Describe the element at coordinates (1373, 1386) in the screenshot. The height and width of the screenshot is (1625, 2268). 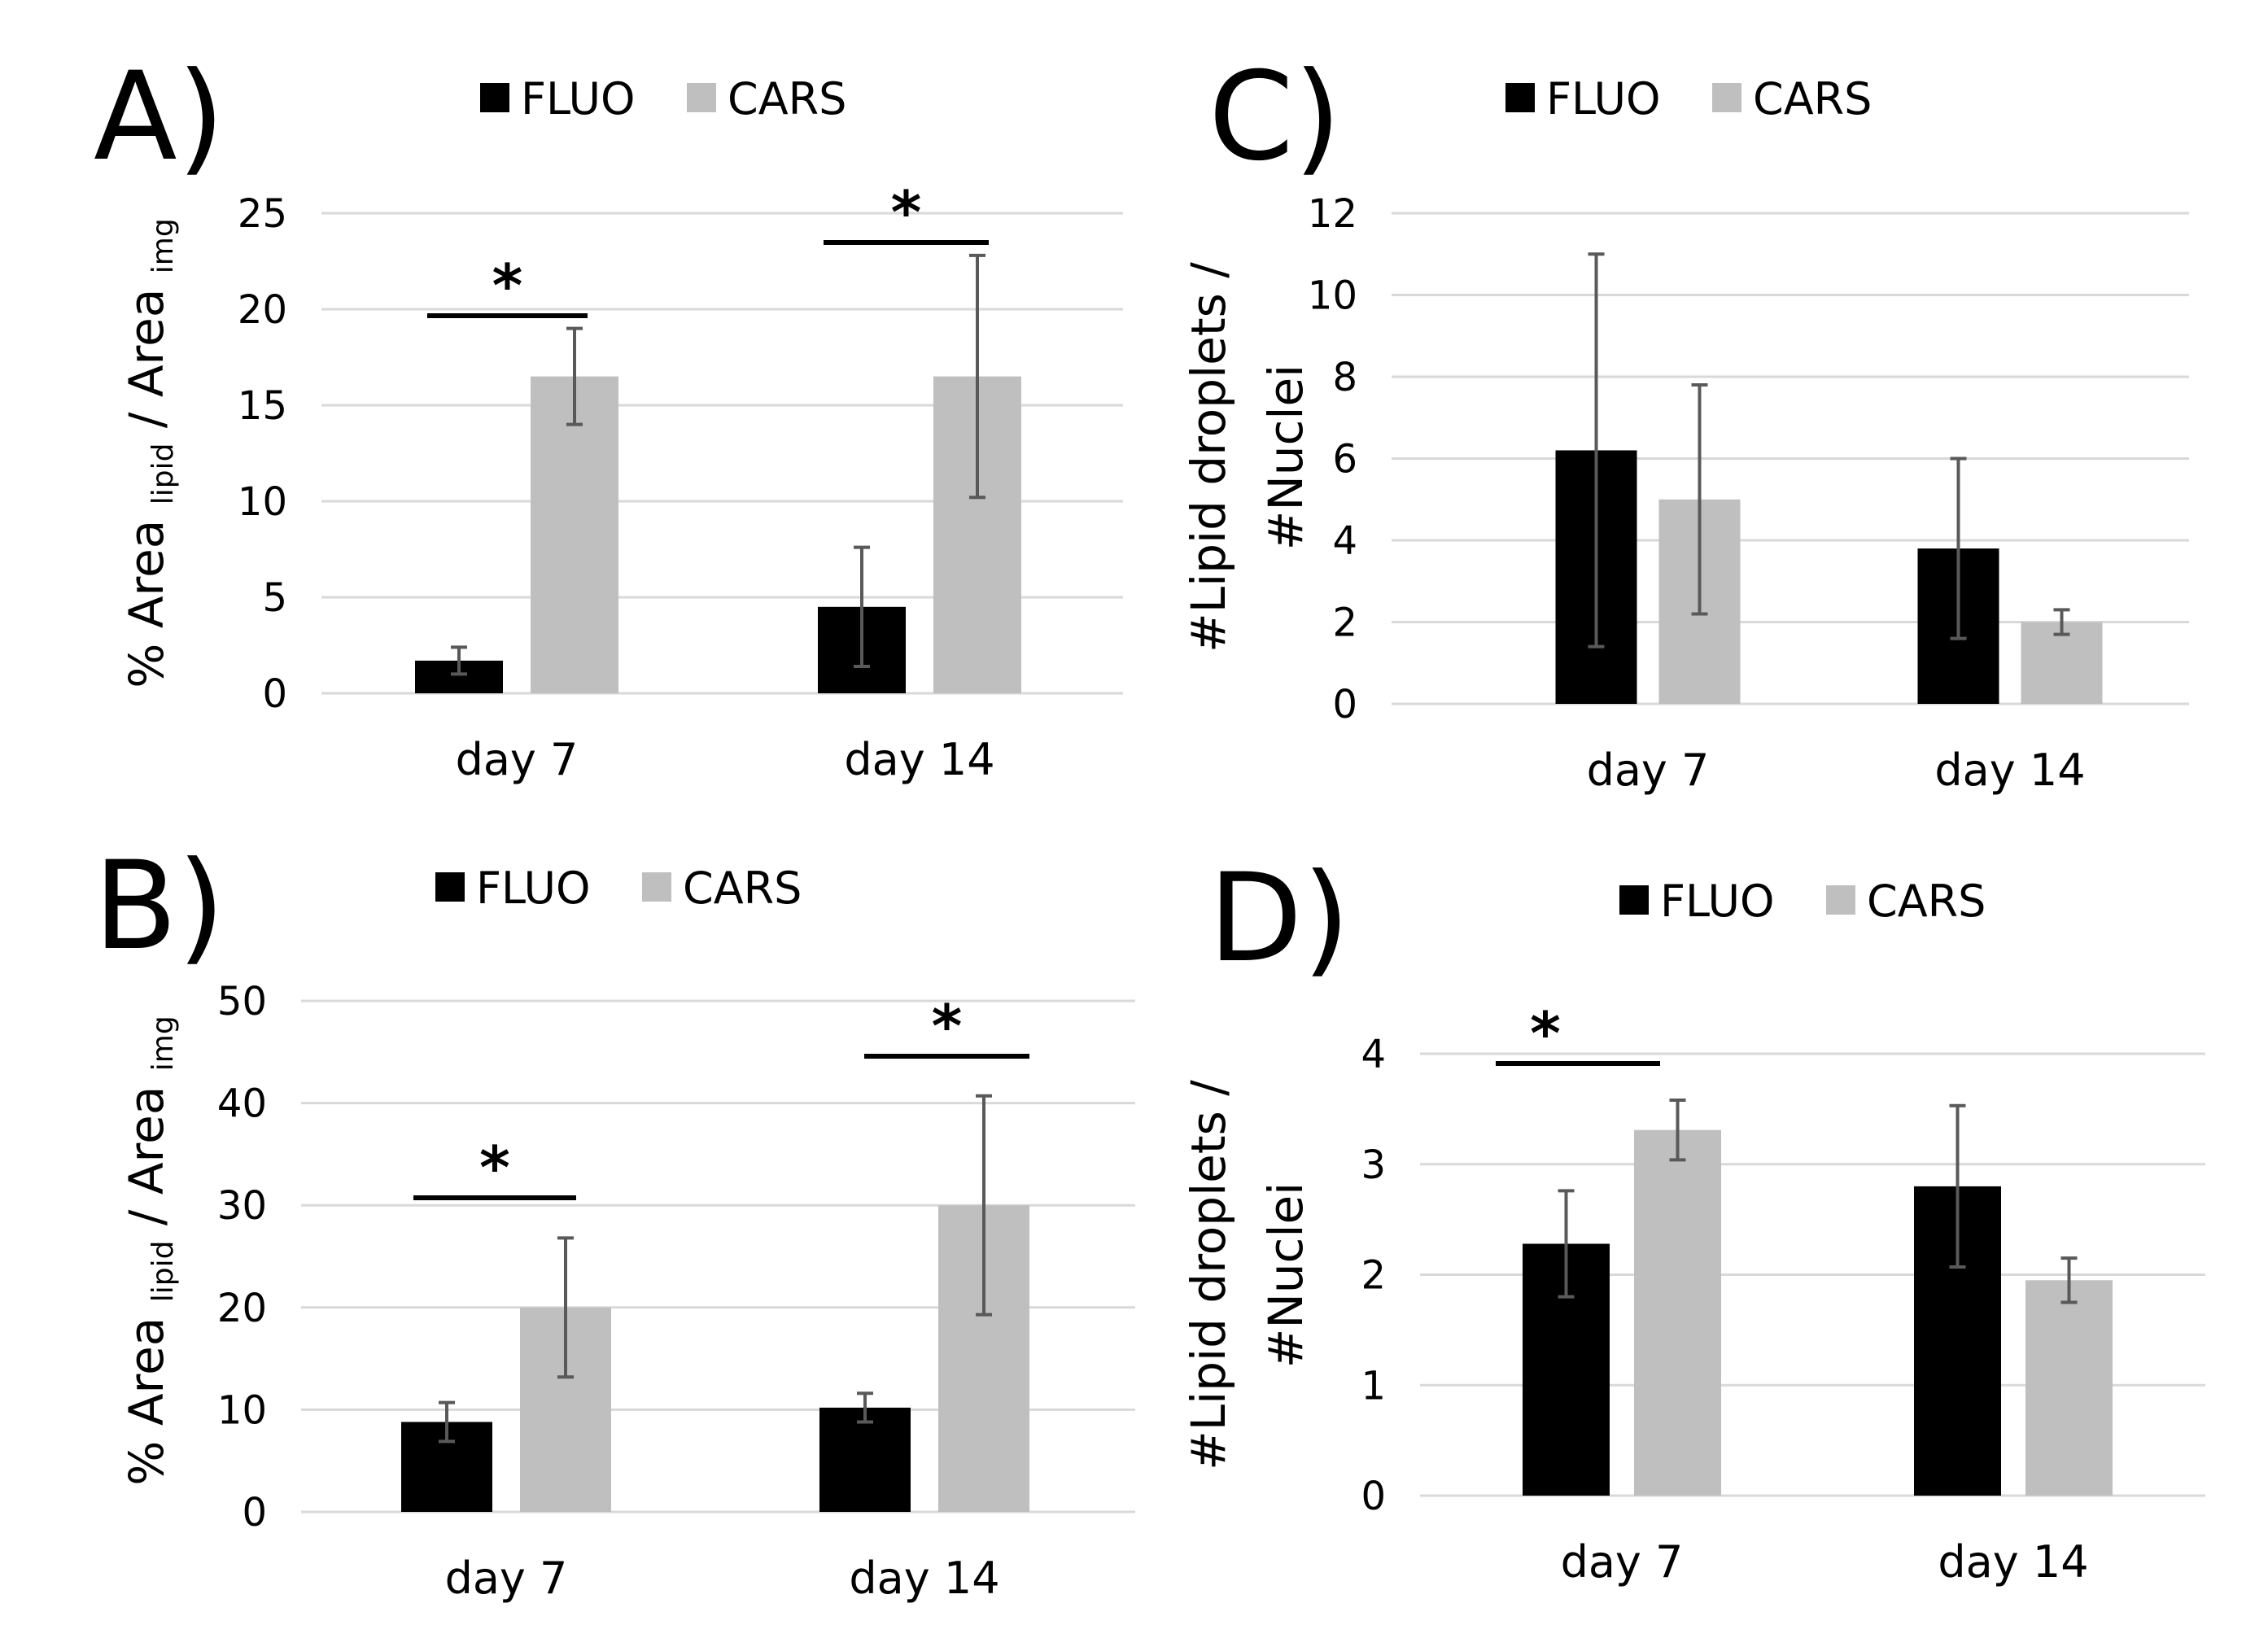
I see `y-tick-label: 1` at that location.